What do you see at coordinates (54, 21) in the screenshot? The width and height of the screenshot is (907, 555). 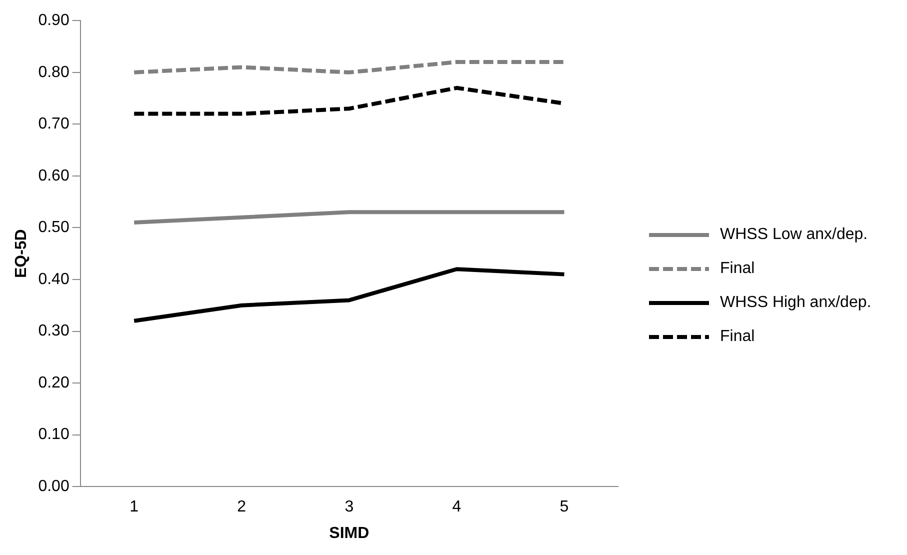 I see `y-tick-label: 0.90` at bounding box center [54, 21].